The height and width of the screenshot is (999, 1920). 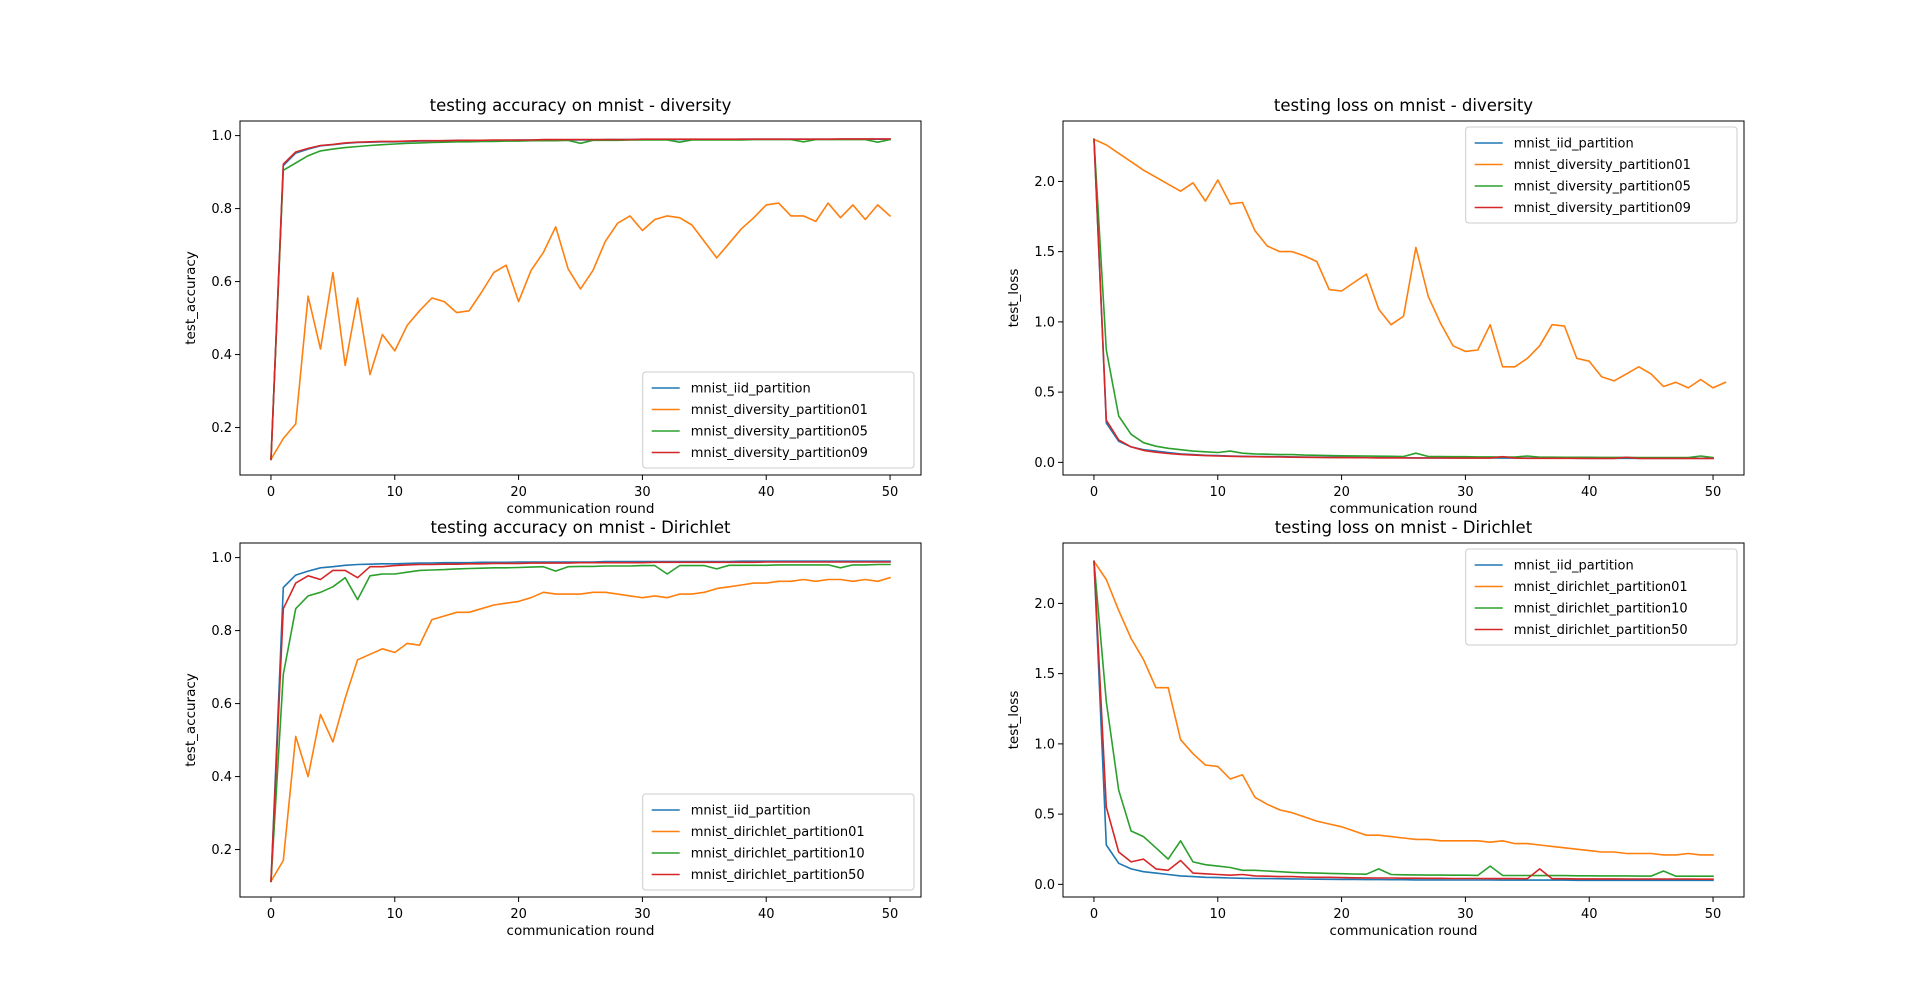 What do you see at coordinates (581, 105) in the screenshot?
I see `chart-title: testing accuracy on mnist - diversity` at bounding box center [581, 105].